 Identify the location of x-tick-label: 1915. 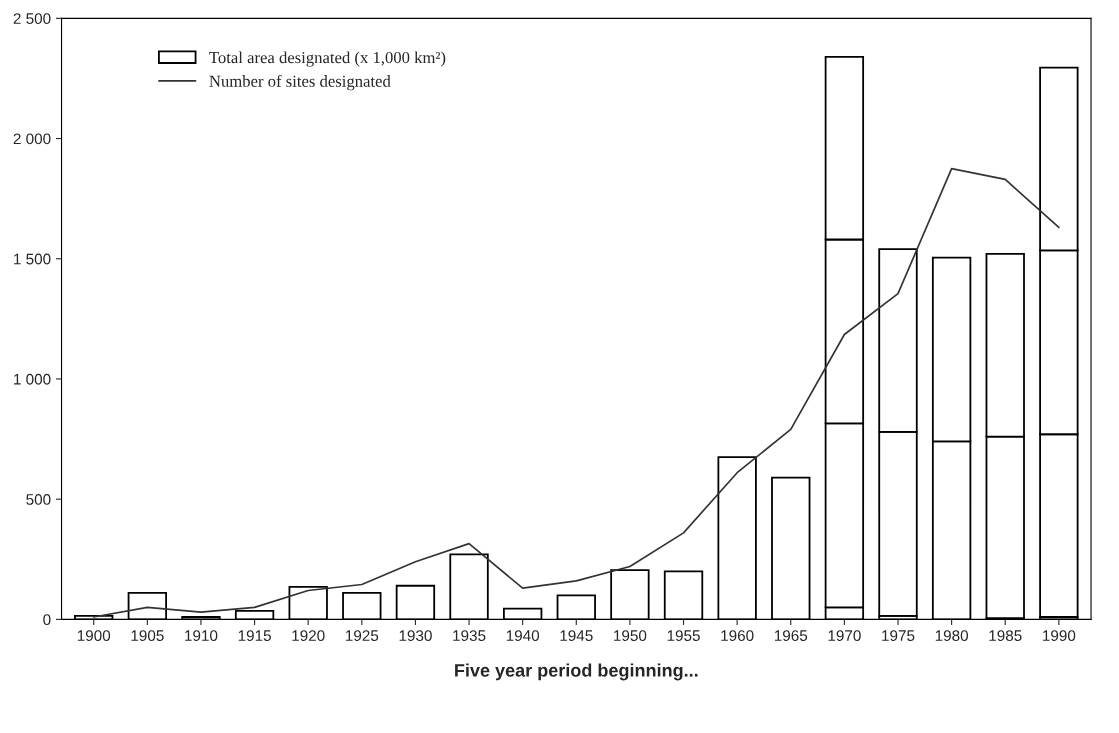
(254, 636).